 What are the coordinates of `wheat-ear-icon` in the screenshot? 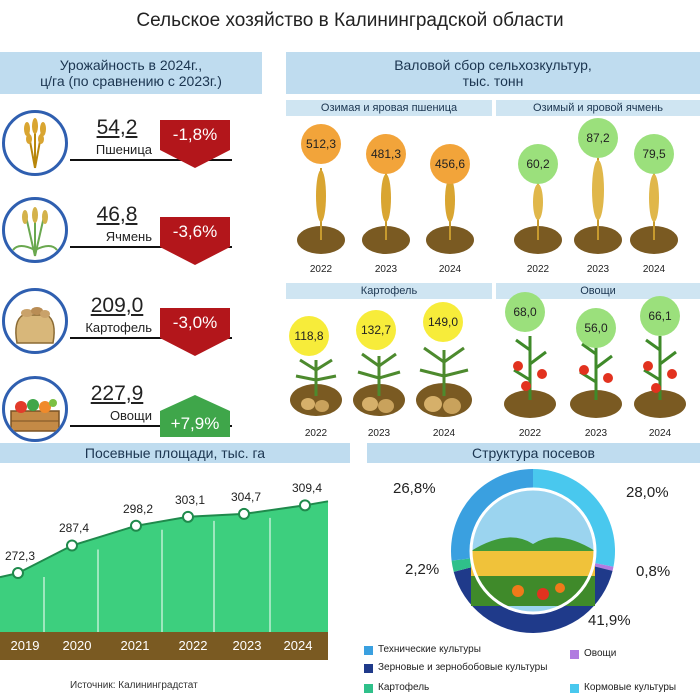 It's located at (385, 211).